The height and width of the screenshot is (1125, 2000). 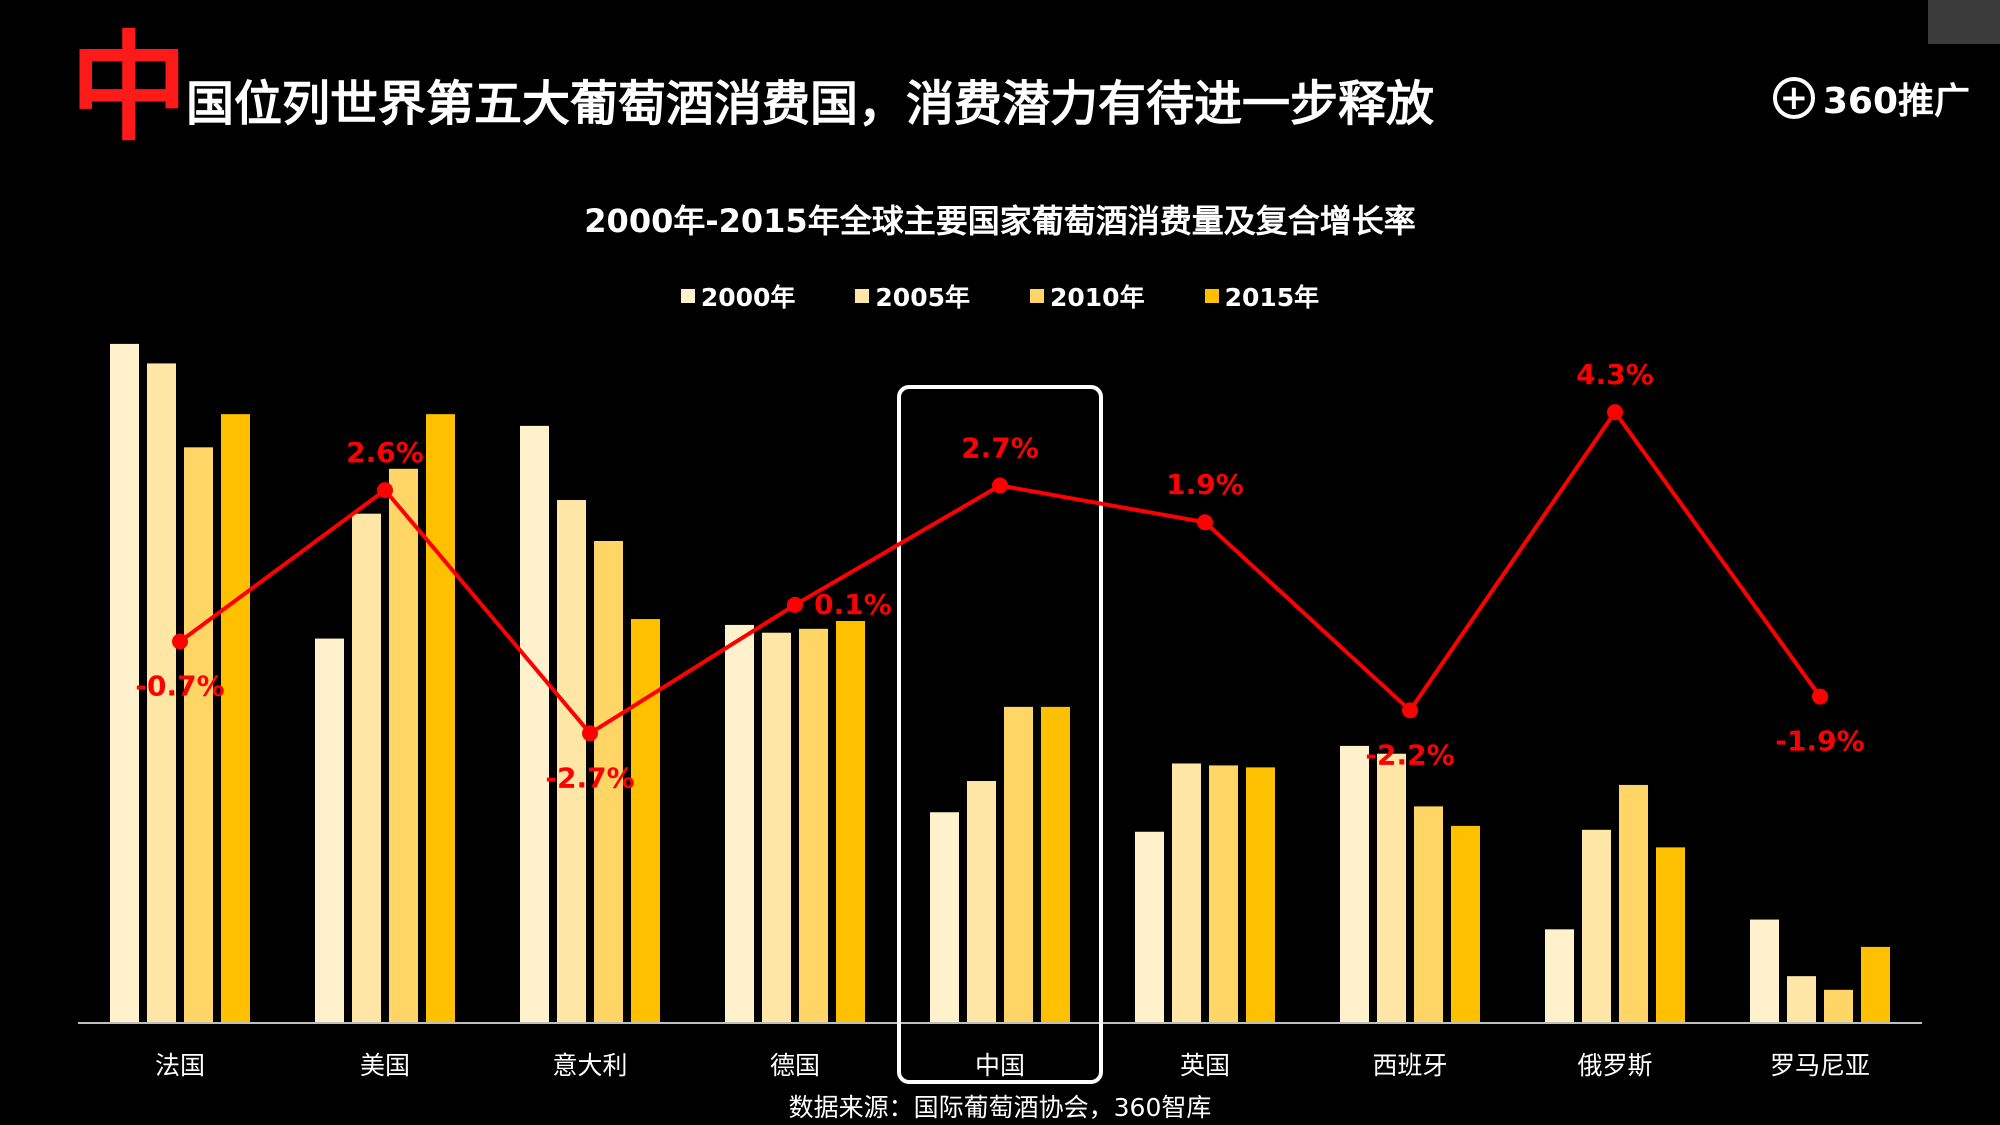 What do you see at coordinates (1205, 1065) in the screenshot?
I see `x-tick-label: 英国` at bounding box center [1205, 1065].